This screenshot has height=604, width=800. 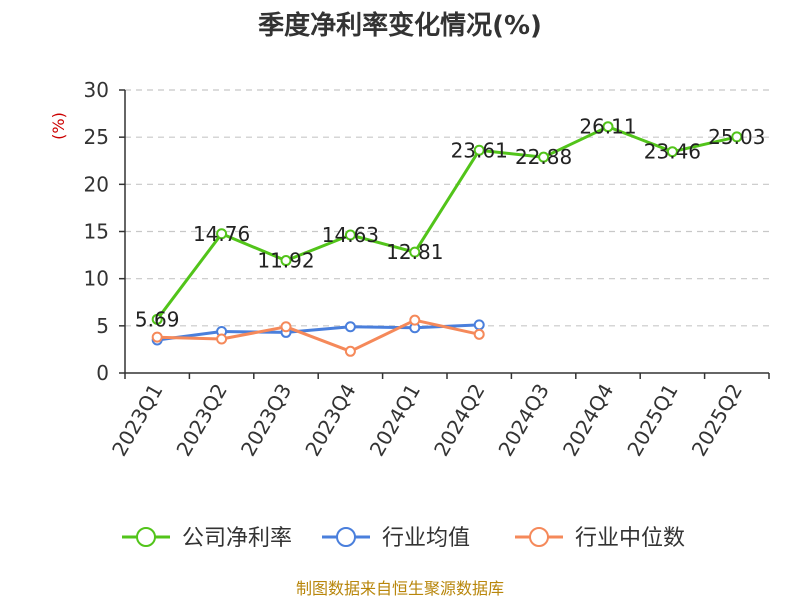 I want to click on legend-label: 行业中位数, so click(x=630, y=538).